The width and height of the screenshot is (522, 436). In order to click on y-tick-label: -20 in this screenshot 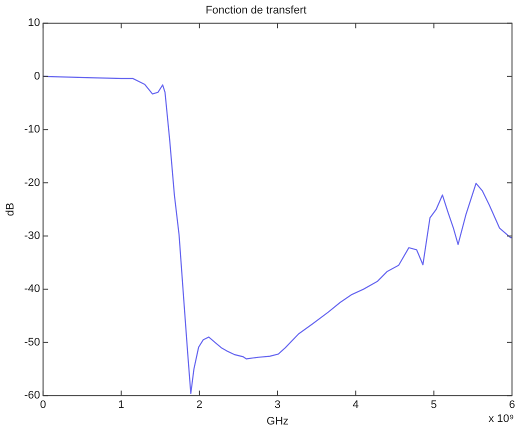, I will do `click(32, 182)`.